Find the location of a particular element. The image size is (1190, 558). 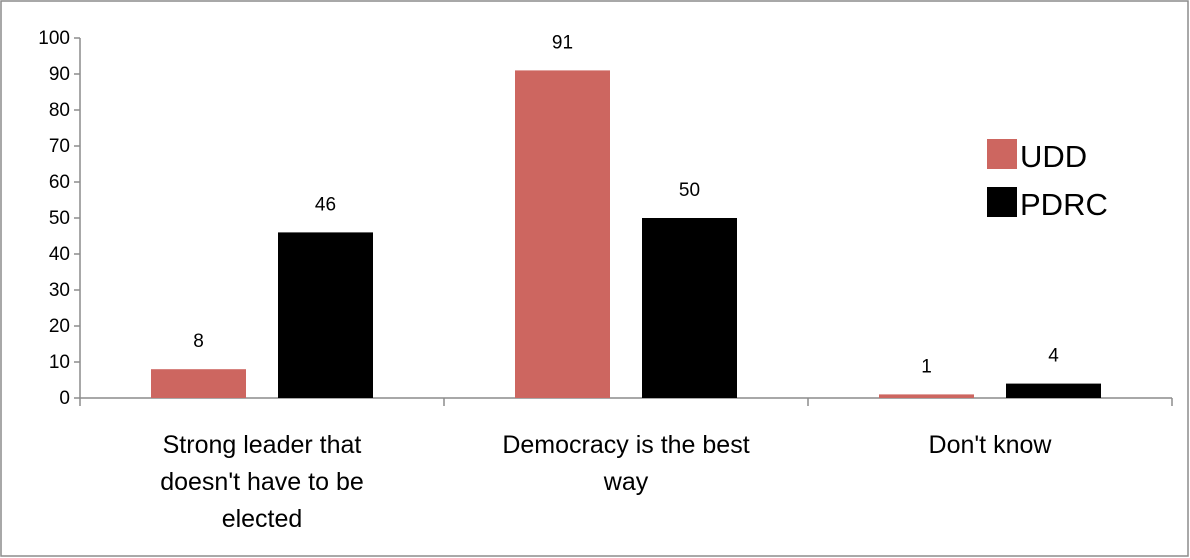

legend-swatch-udd is located at coordinates (1002, 154).